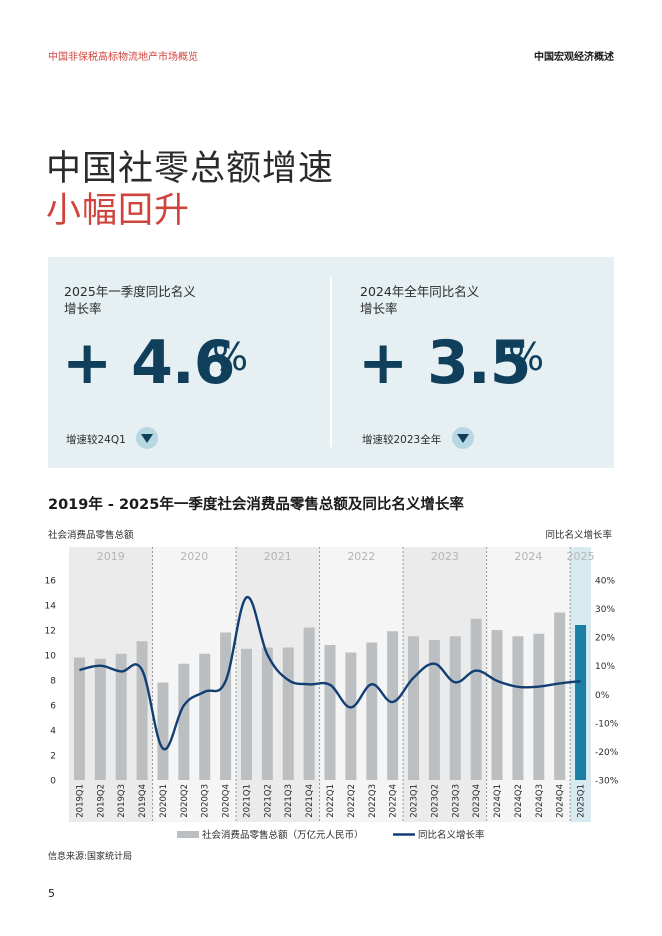 The height and width of the screenshot is (936, 662). I want to click on x-tick-2023Q4: 2023Q4, so click(477, 801).